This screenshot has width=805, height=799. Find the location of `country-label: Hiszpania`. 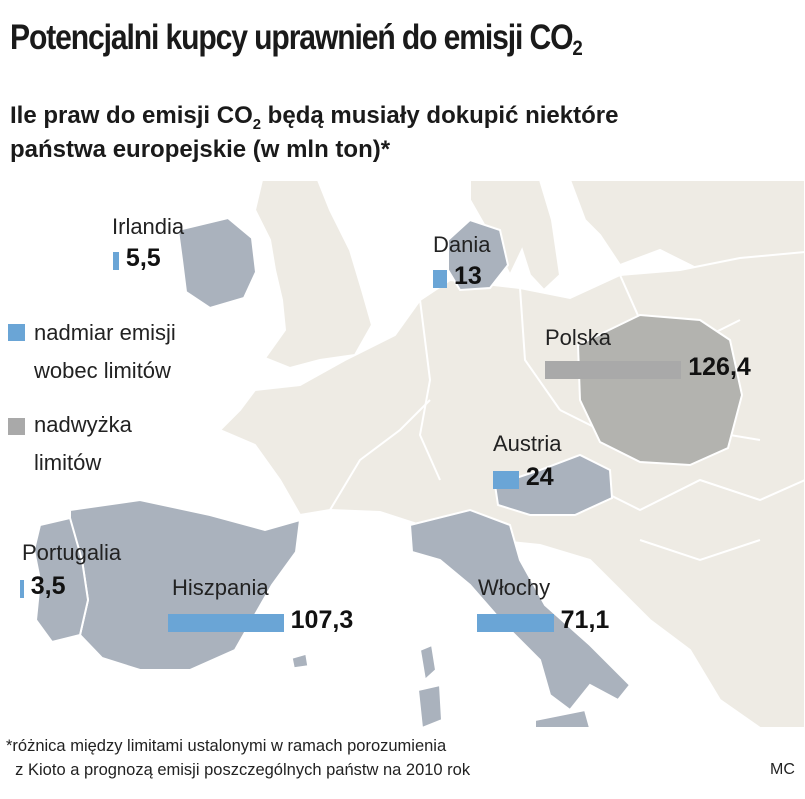

country-label: Hiszpania is located at coordinates (220, 587).